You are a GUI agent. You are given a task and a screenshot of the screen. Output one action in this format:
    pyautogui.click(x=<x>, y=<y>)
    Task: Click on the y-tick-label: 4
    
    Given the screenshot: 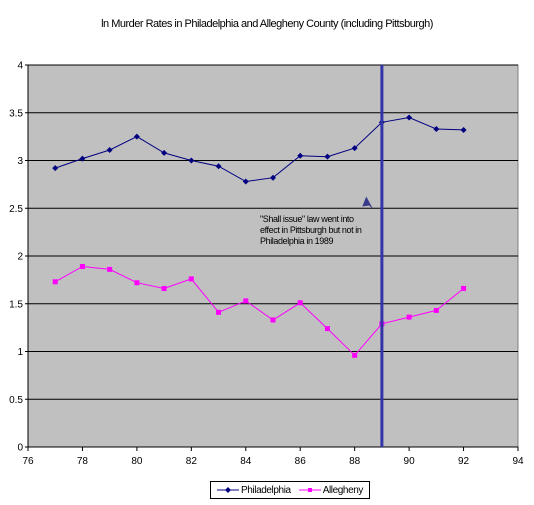 What is the action you would take?
    pyautogui.click(x=20, y=66)
    